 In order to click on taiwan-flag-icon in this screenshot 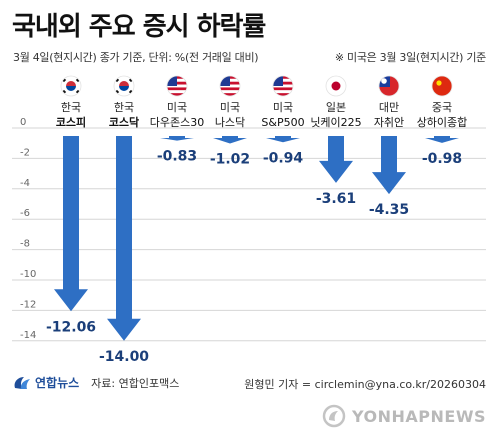, I will do `click(389, 86)`.